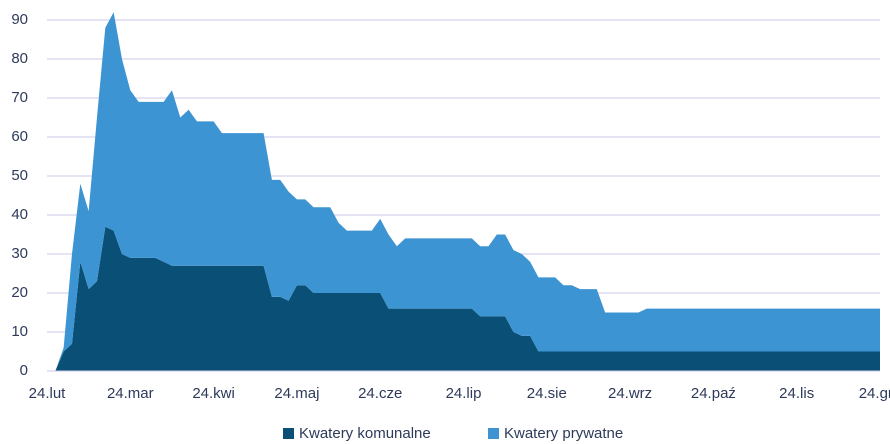 This screenshot has height=444, width=890. I want to click on y-tick-label: 50, so click(19, 175).